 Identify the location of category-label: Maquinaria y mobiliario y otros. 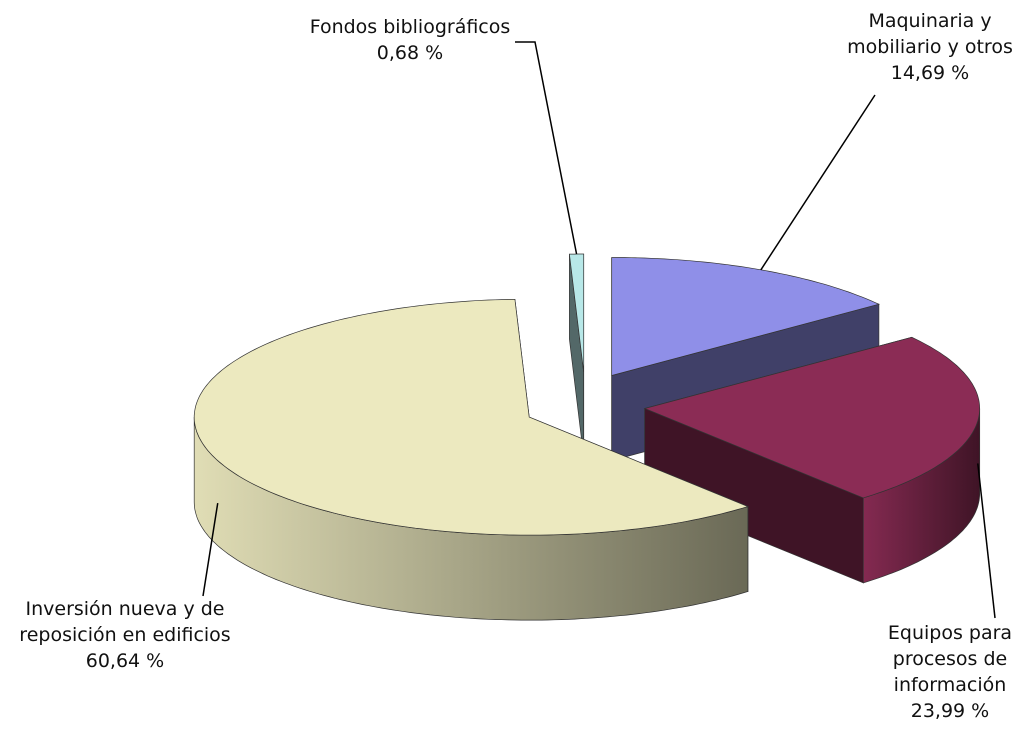
(930, 34).